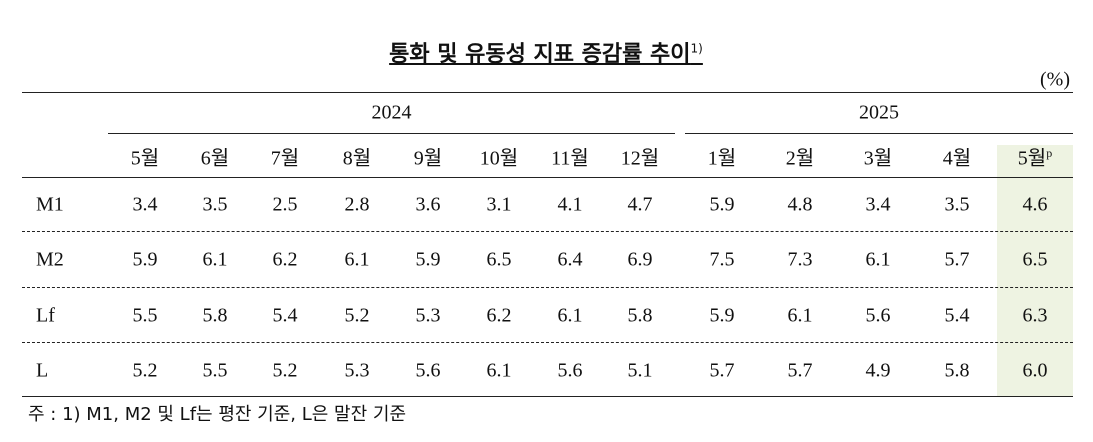 The height and width of the screenshot is (442, 1093). I want to click on month: 2월, so click(800, 158).